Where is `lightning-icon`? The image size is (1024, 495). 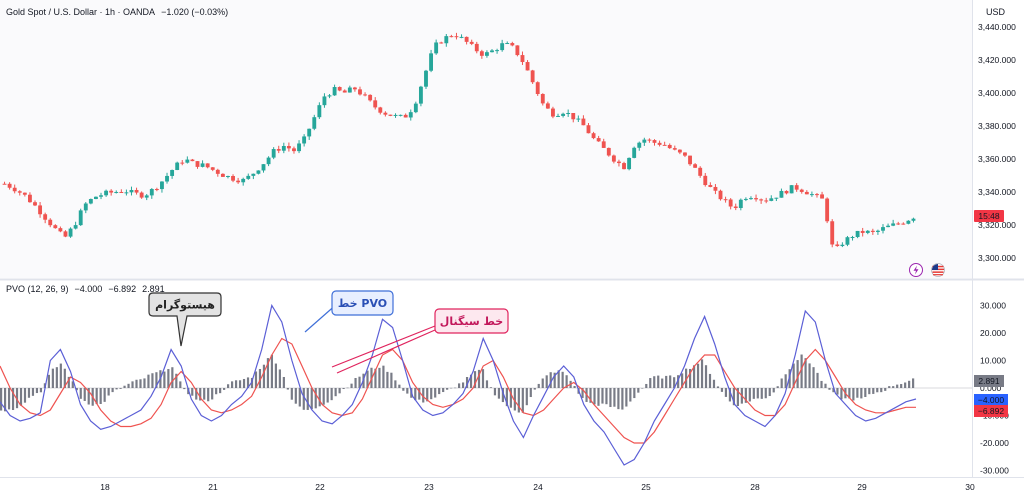 lightning-icon is located at coordinates (916, 270).